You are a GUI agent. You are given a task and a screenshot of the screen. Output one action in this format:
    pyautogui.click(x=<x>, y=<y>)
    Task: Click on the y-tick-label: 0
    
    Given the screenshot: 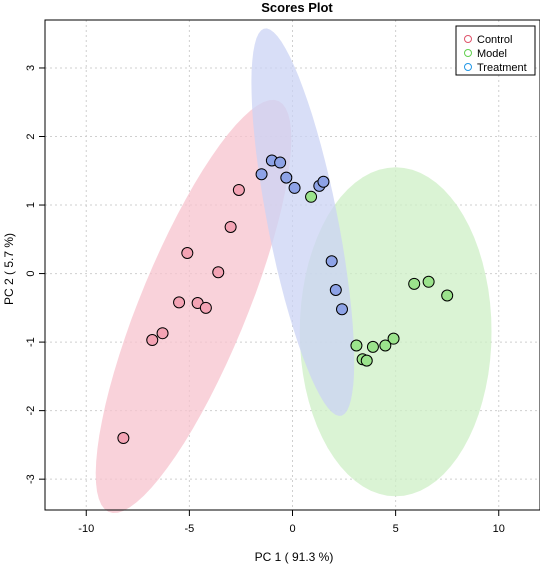 What is the action you would take?
    pyautogui.click(x=31, y=274)
    